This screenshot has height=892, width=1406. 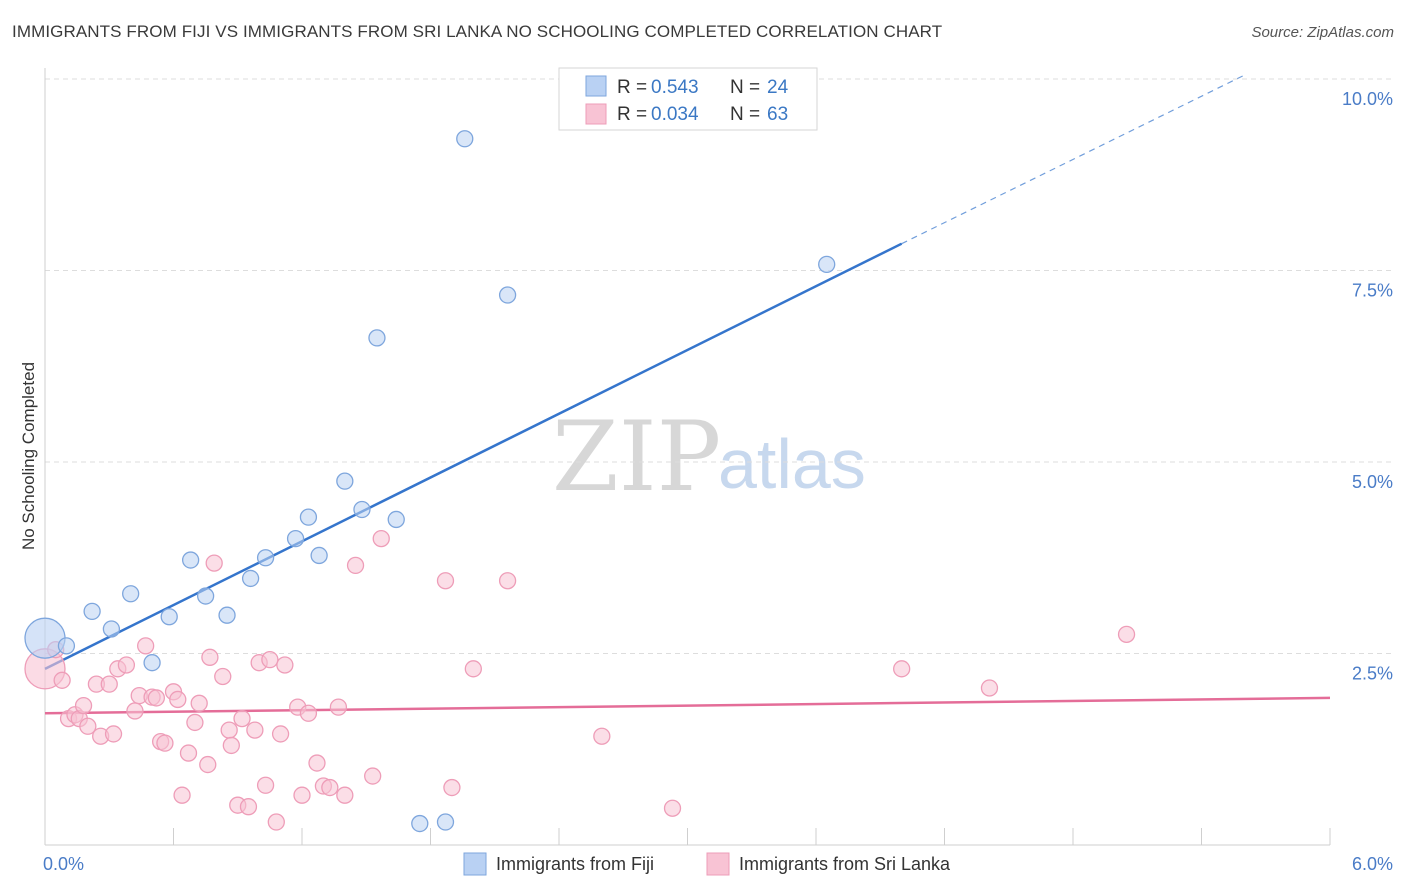 What do you see at coordinates (575, 864) in the screenshot?
I see `bottom-legend-fiji-label: Immigrants from Fiji` at bounding box center [575, 864].